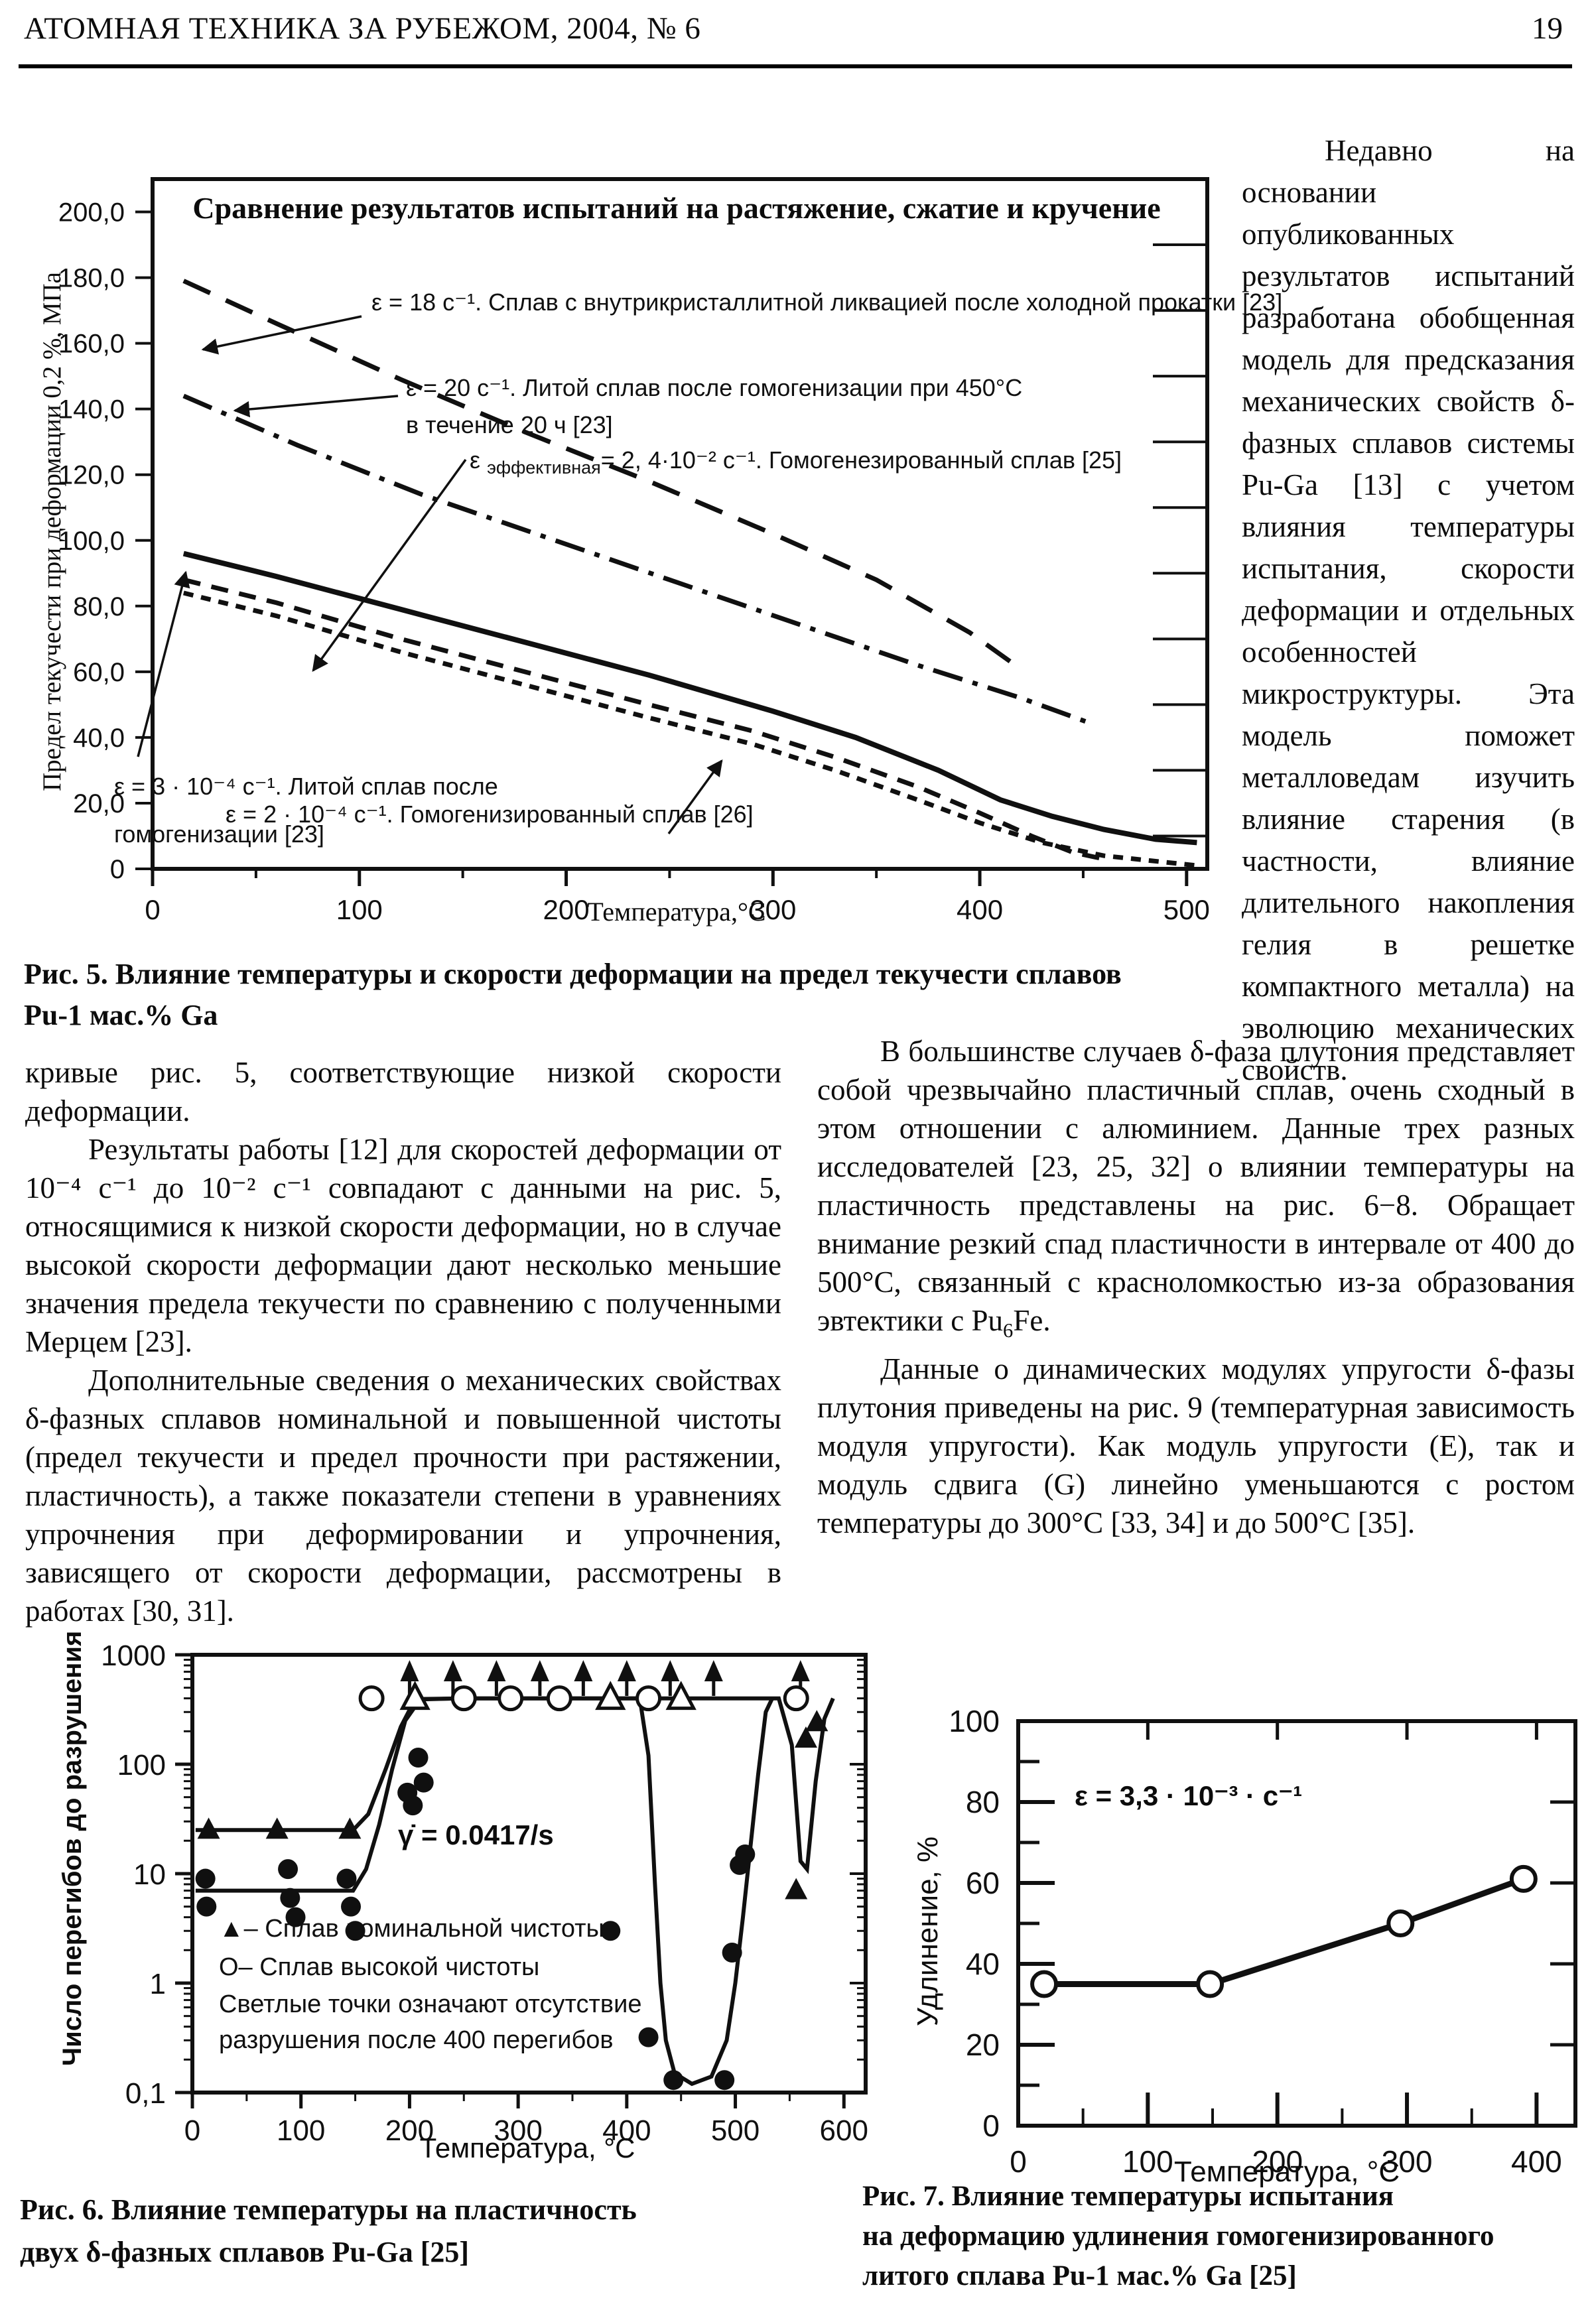 This screenshot has height=2324, width=1592. What do you see at coordinates (150, 1874) in the screenshot?
I see `tick-label: 10` at bounding box center [150, 1874].